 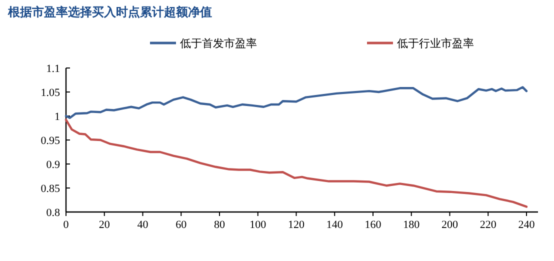 What do you see at coordinates (143, 225) in the screenshot?
I see `x-tick-label: 40` at bounding box center [143, 225].